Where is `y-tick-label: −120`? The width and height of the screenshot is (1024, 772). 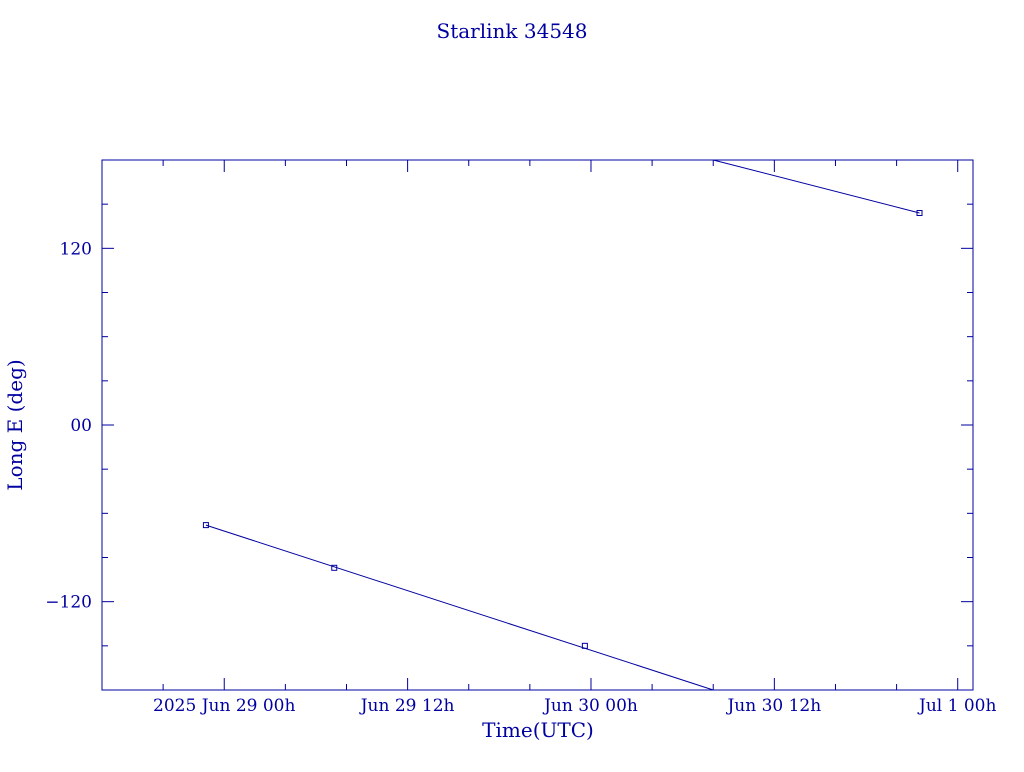 y-tick-label: −120 is located at coordinates (68, 603).